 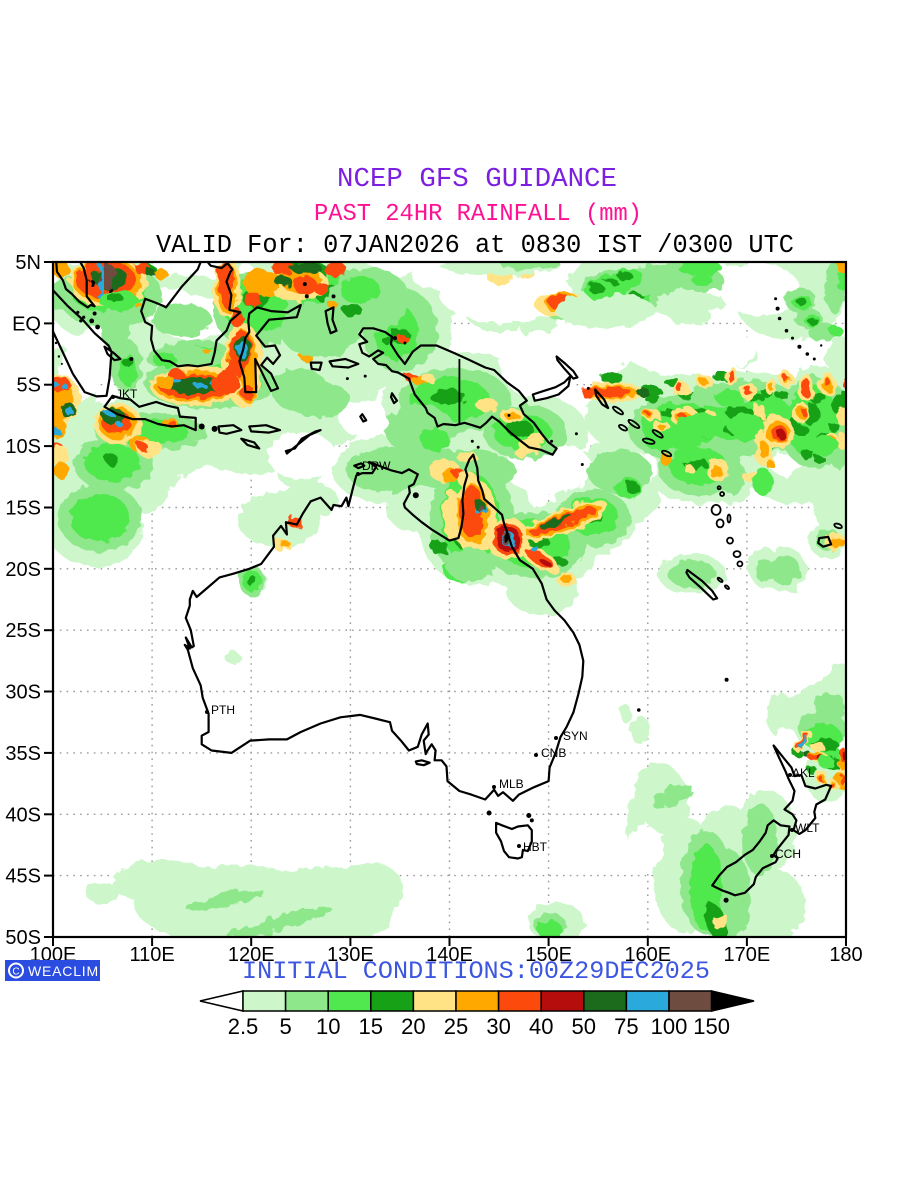 What do you see at coordinates (23, 570) in the screenshot?
I see `svg-text: 20S` at bounding box center [23, 570].